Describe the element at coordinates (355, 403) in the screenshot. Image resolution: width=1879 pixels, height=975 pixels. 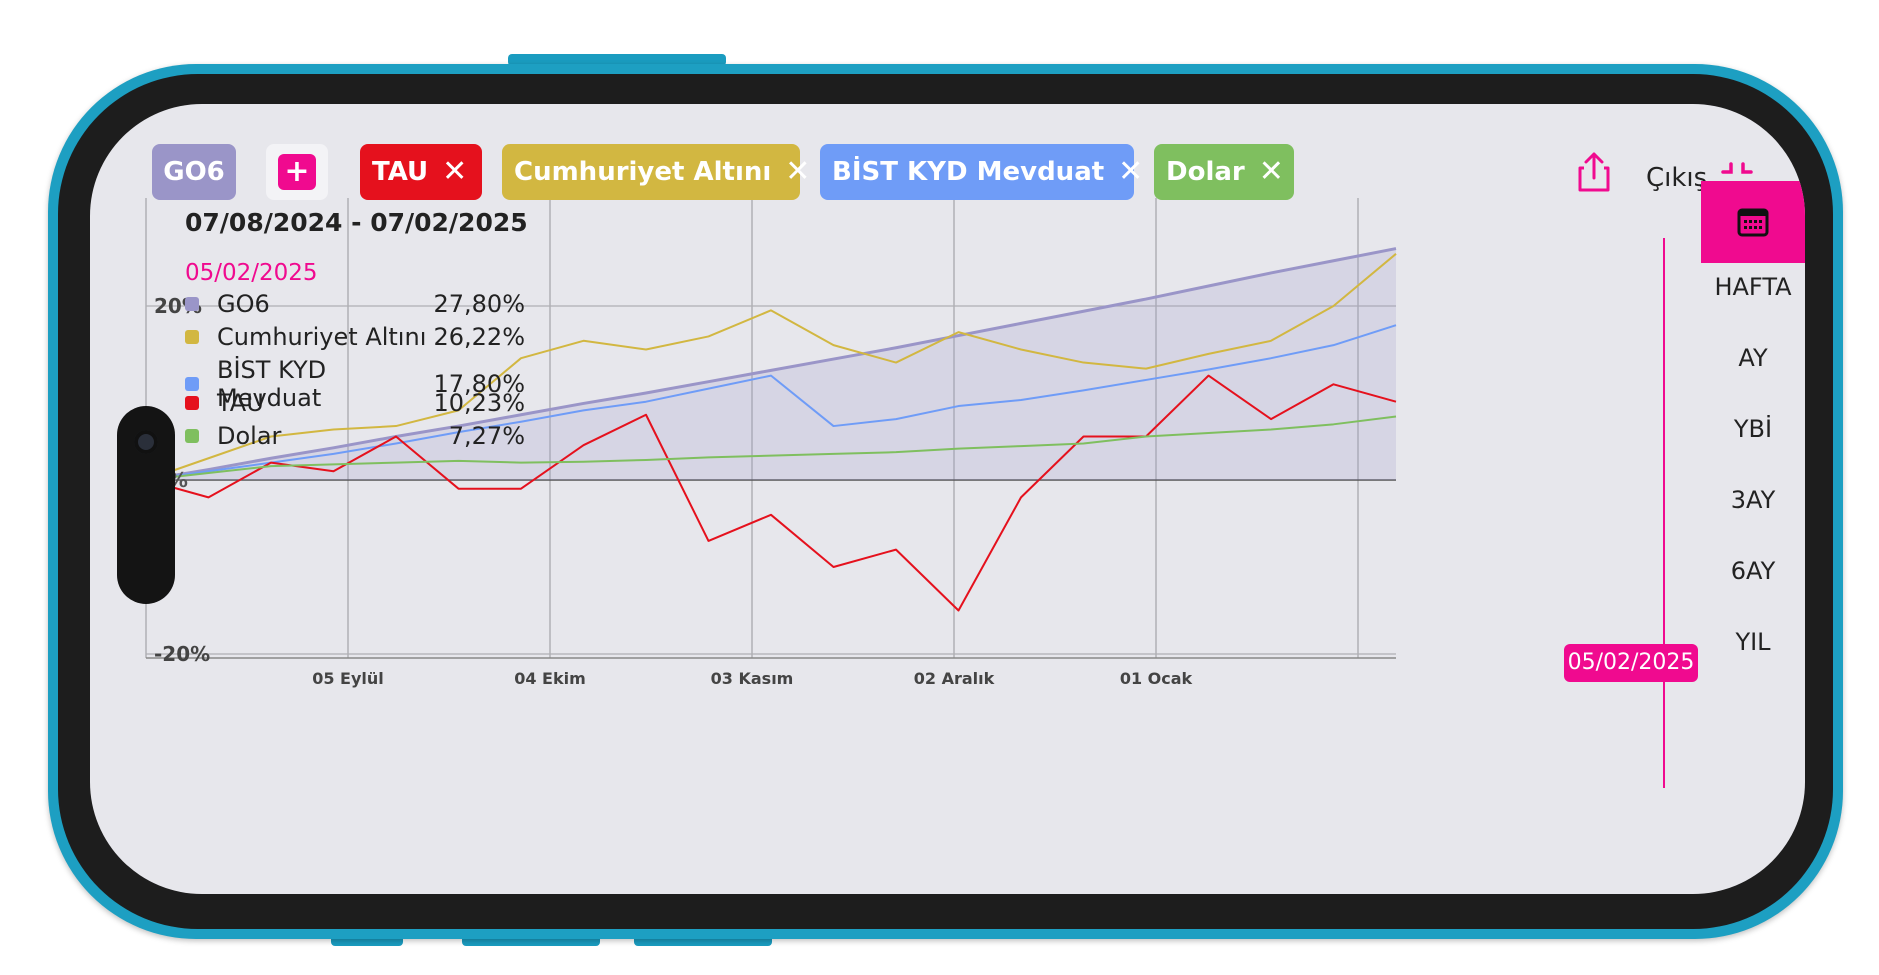
I see `legend-item: TAU 10,23%` at that location.